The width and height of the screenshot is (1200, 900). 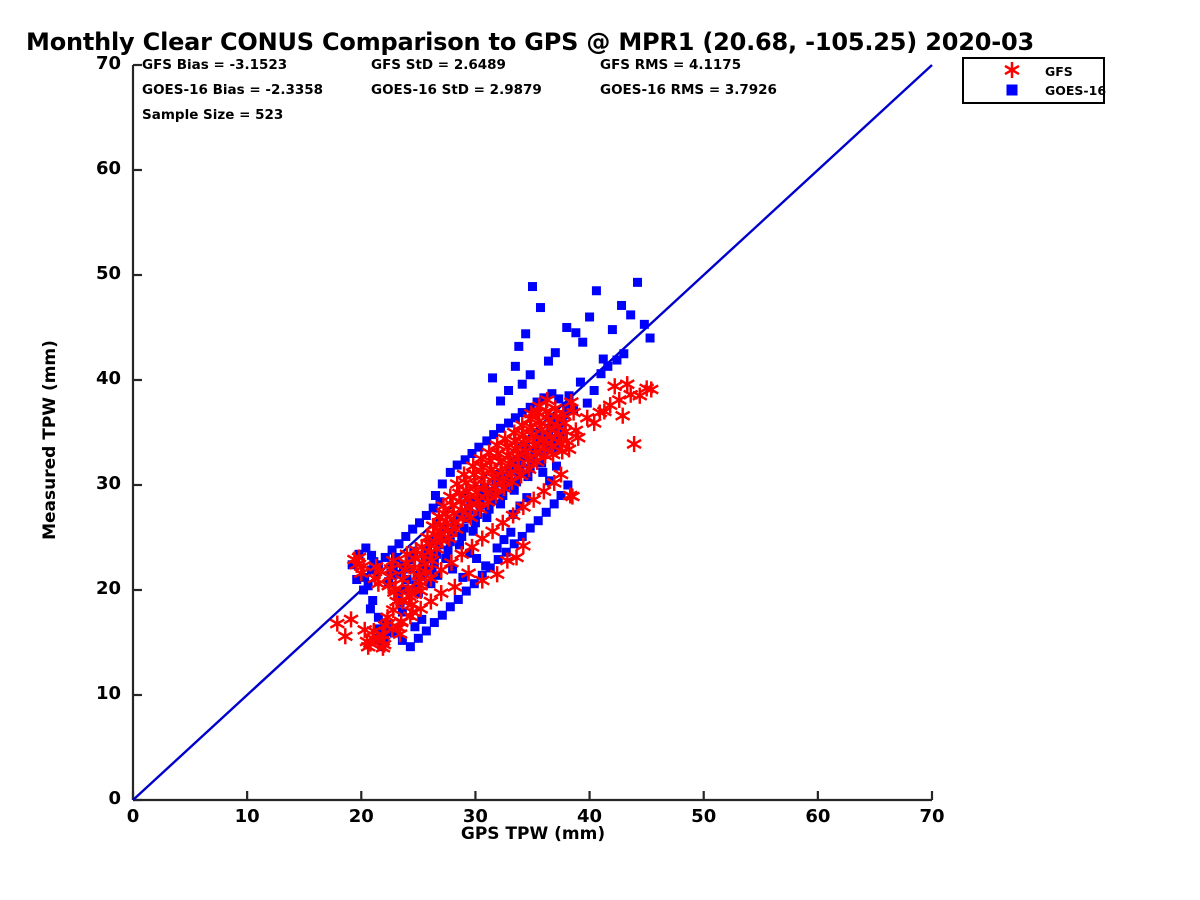 What do you see at coordinates (1033, 80) in the screenshot?
I see `legend-box` at bounding box center [1033, 80].